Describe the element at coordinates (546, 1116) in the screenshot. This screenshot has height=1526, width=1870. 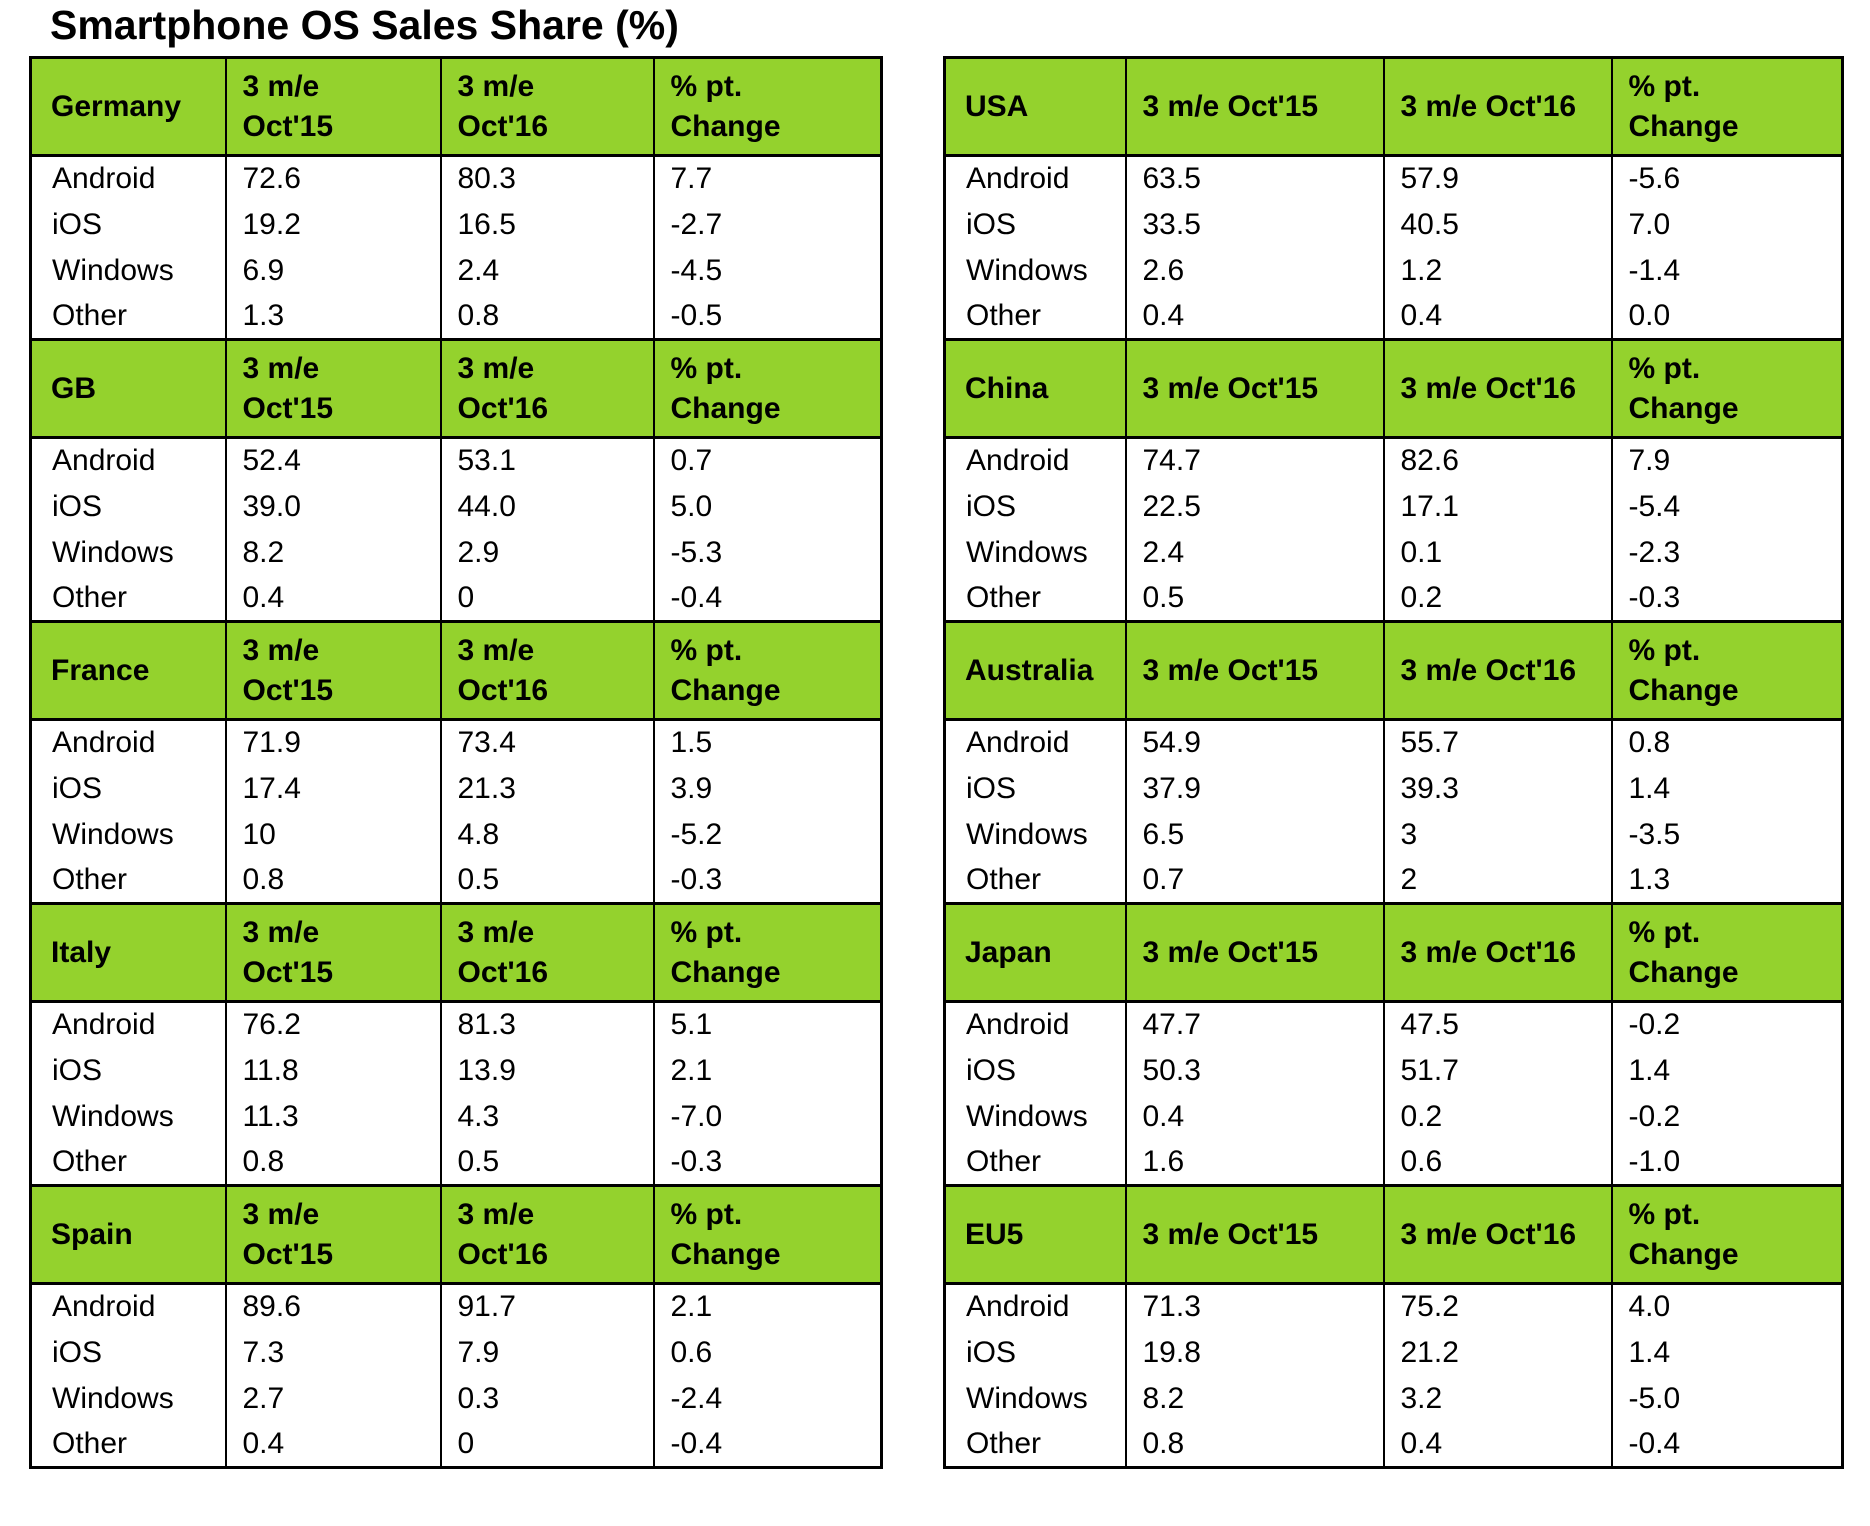
I see `value-oct16: 4.3` at that location.